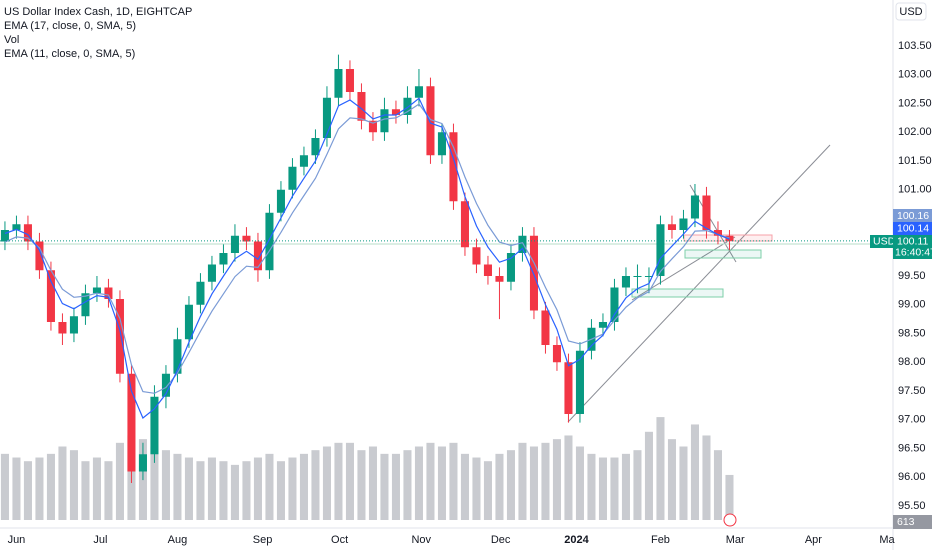 Image resolution: width=932 pixels, height=550 pixels. I want to click on volume-tag-bg, so click(912, 522).